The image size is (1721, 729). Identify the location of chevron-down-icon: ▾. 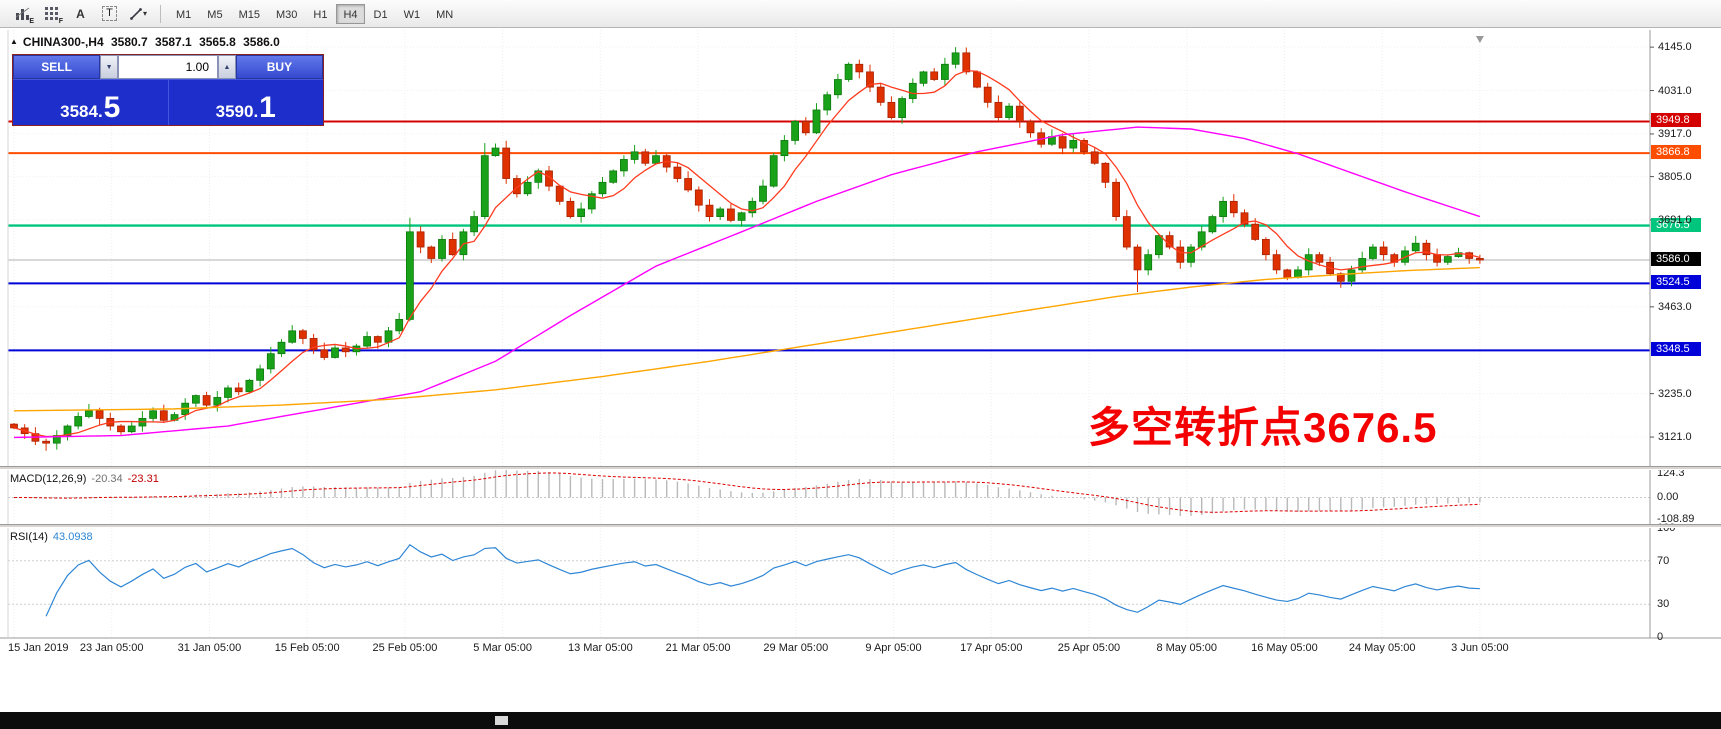
(144, 13).